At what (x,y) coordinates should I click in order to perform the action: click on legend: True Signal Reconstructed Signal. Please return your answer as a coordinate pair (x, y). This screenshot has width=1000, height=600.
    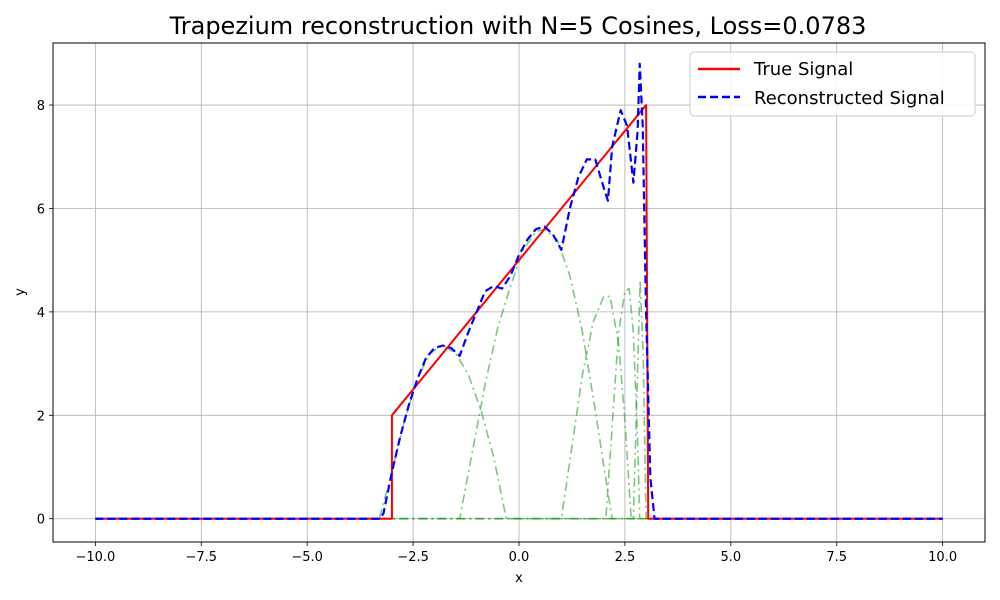
    Looking at the image, I should click on (832, 84).